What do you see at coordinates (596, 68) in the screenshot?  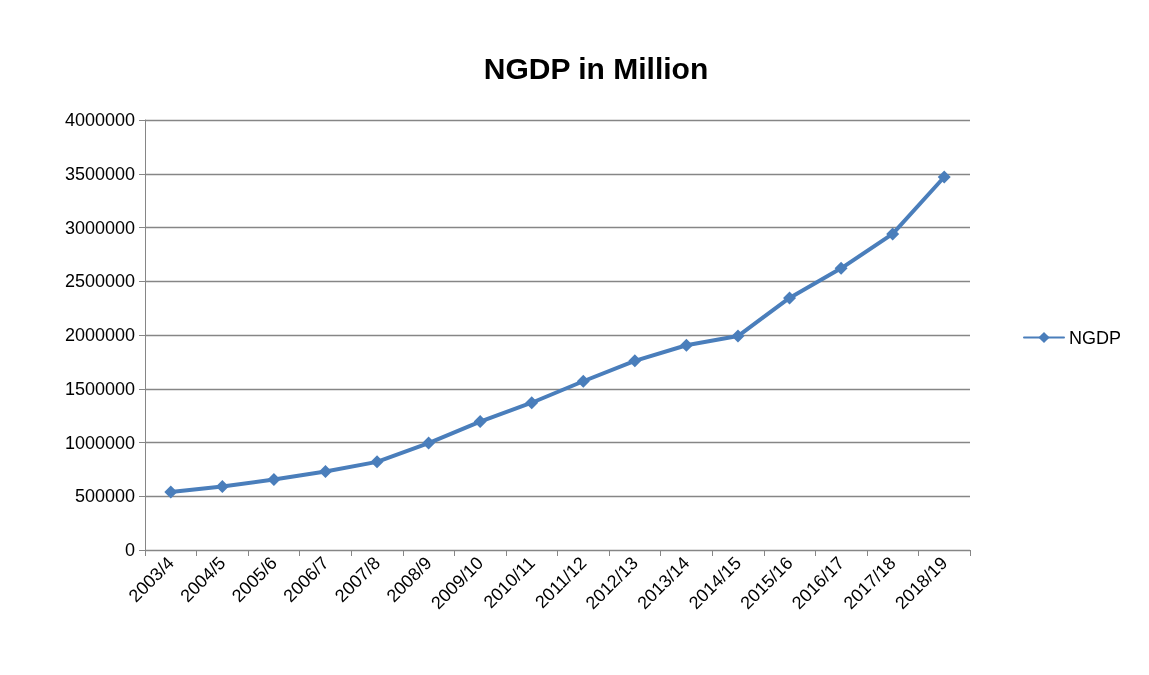 I see `chart-title: NGDP in Million` at bounding box center [596, 68].